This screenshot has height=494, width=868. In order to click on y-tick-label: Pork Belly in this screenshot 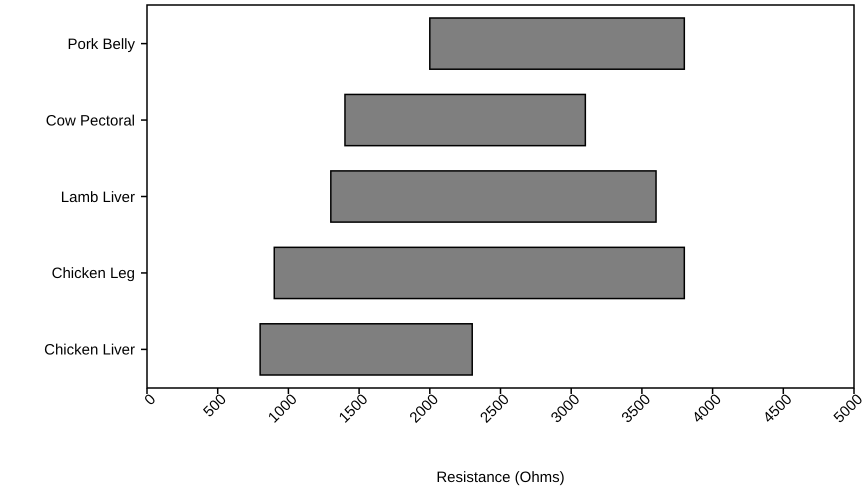, I will do `click(101, 44)`.